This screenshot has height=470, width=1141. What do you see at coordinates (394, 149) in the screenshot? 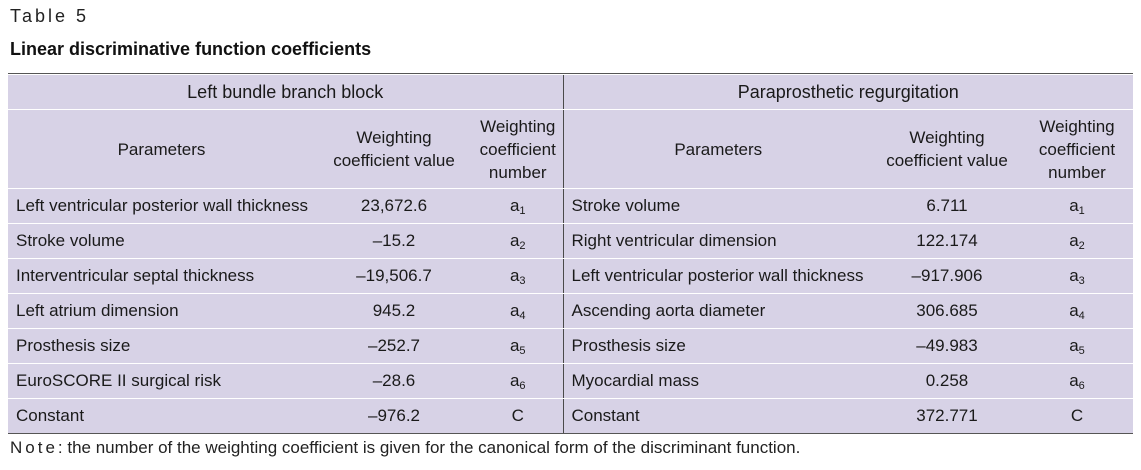
I see `header-value-left: Weighting coefficient value` at bounding box center [394, 149].